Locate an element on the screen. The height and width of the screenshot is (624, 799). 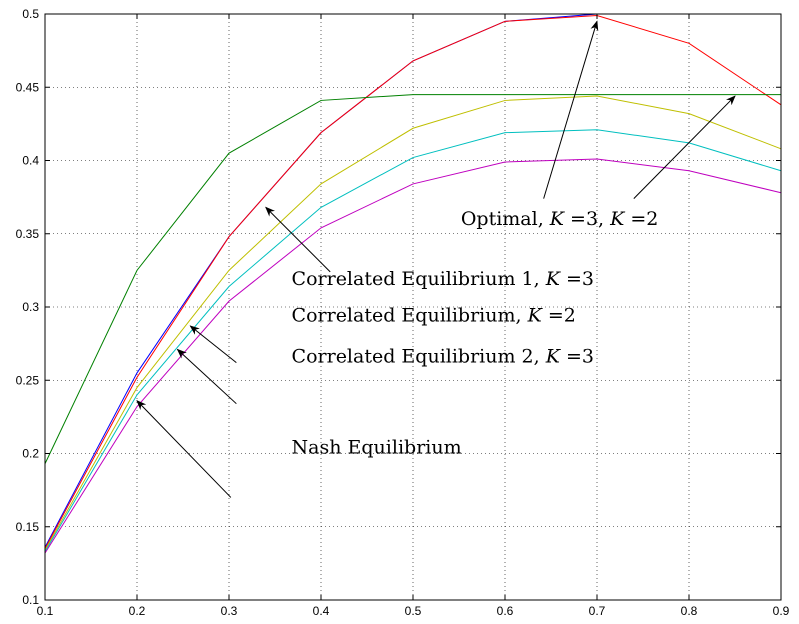
x-tick-label: 0.7 is located at coordinates (597, 611).